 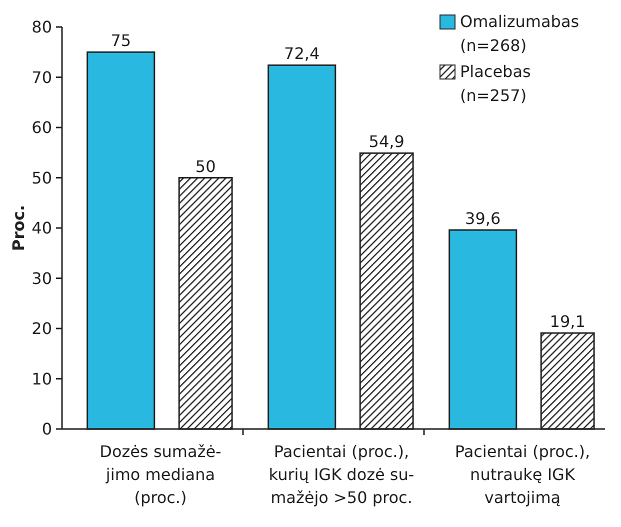 What do you see at coordinates (42, 328) in the screenshot?
I see `y-tick-label: 20` at bounding box center [42, 328].